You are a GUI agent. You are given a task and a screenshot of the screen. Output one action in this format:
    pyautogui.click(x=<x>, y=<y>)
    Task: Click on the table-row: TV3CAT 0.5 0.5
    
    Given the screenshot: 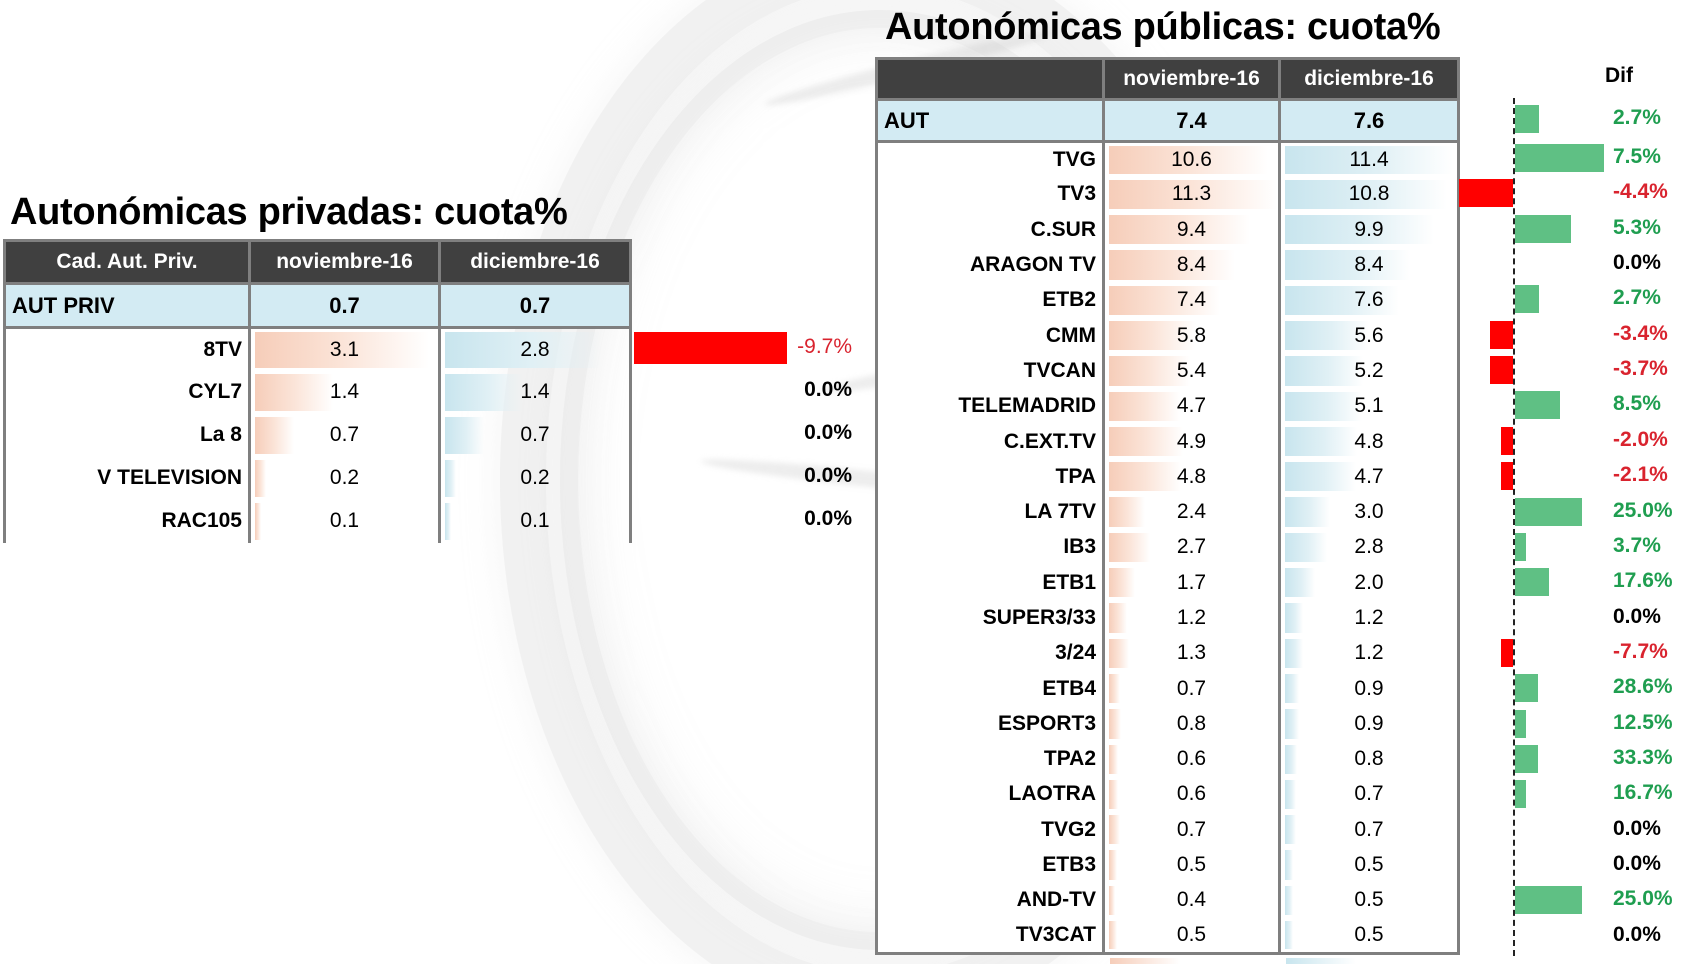 What is the action you would take?
    pyautogui.click(x=1167, y=936)
    